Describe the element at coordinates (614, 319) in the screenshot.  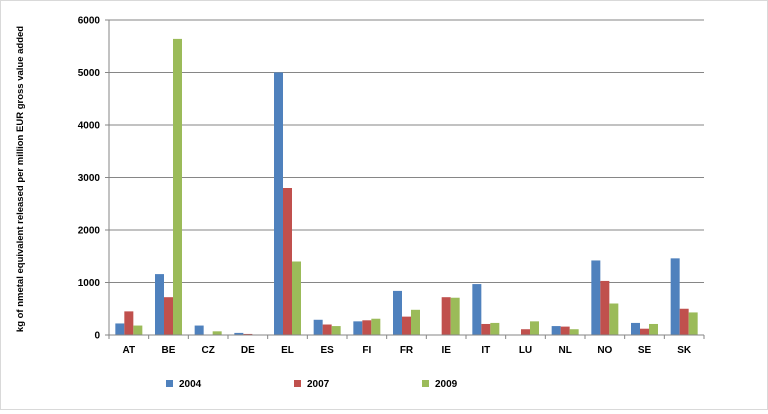
I see `bar-no-2009` at that location.